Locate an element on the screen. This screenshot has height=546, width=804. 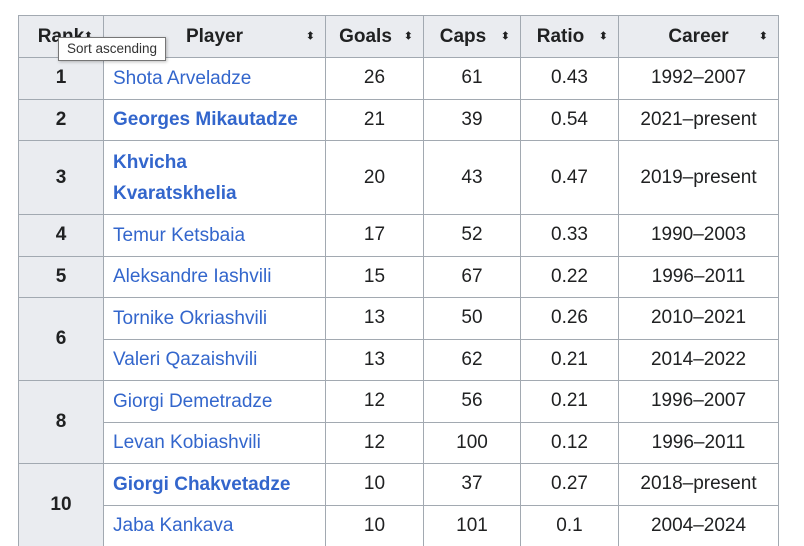
career-cell: 1996–2007 is located at coordinates (698, 401).